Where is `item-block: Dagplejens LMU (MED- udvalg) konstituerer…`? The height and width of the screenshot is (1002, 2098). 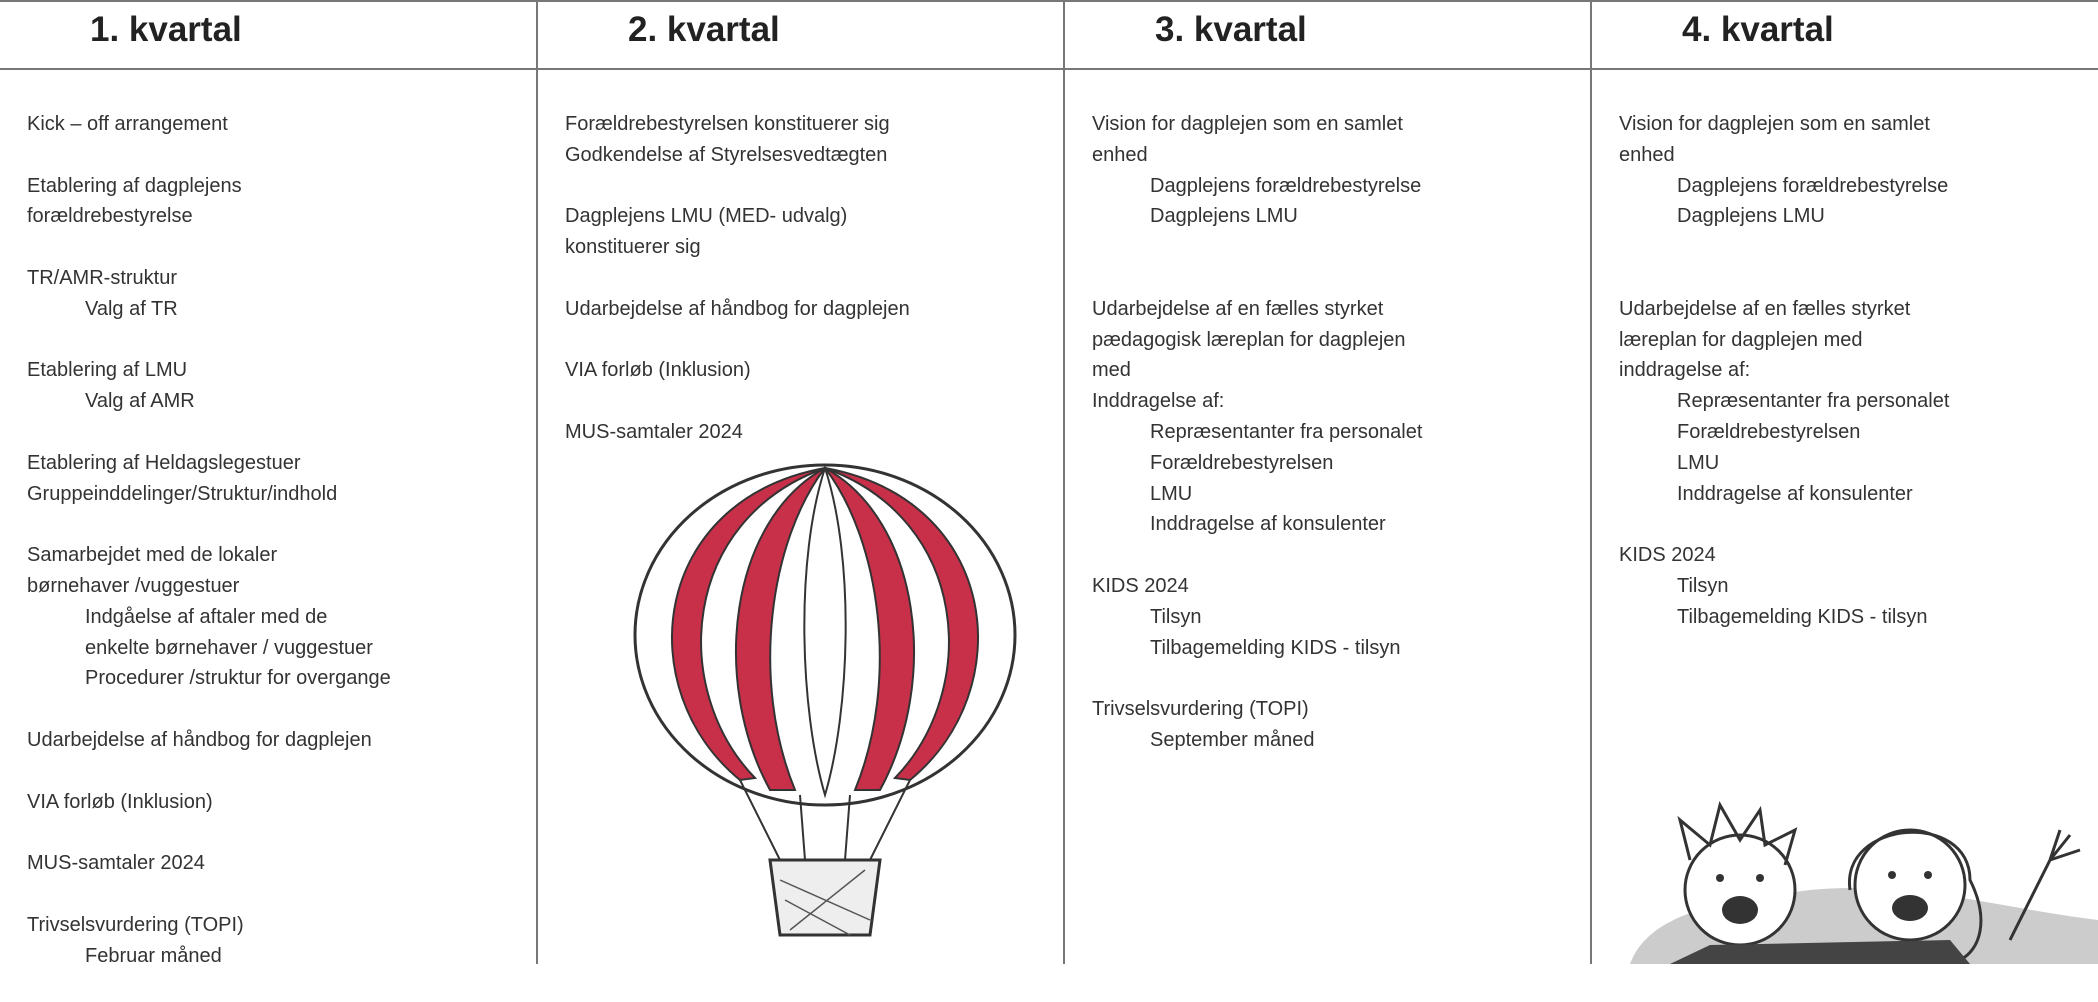 item-block: Dagplejens LMU (MED- udvalg) konstituerer… is located at coordinates (814, 232).